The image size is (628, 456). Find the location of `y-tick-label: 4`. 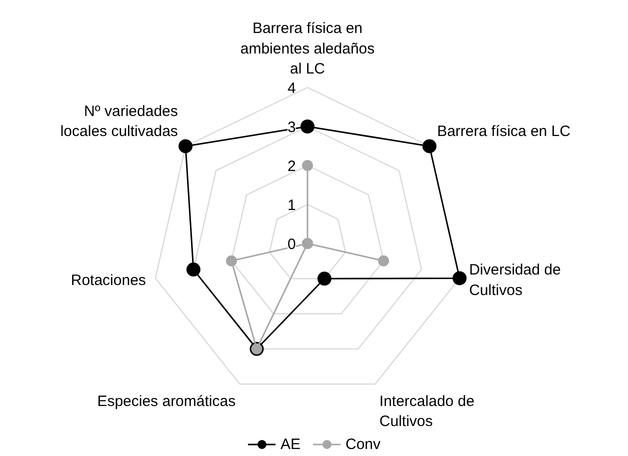

y-tick-label: 4 is located at coordinates (291, 88).